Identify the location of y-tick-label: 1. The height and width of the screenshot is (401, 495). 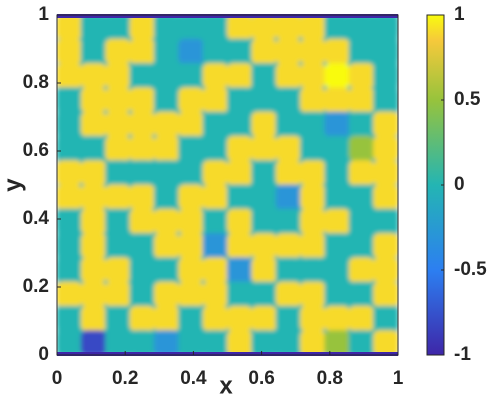
(43, 14).